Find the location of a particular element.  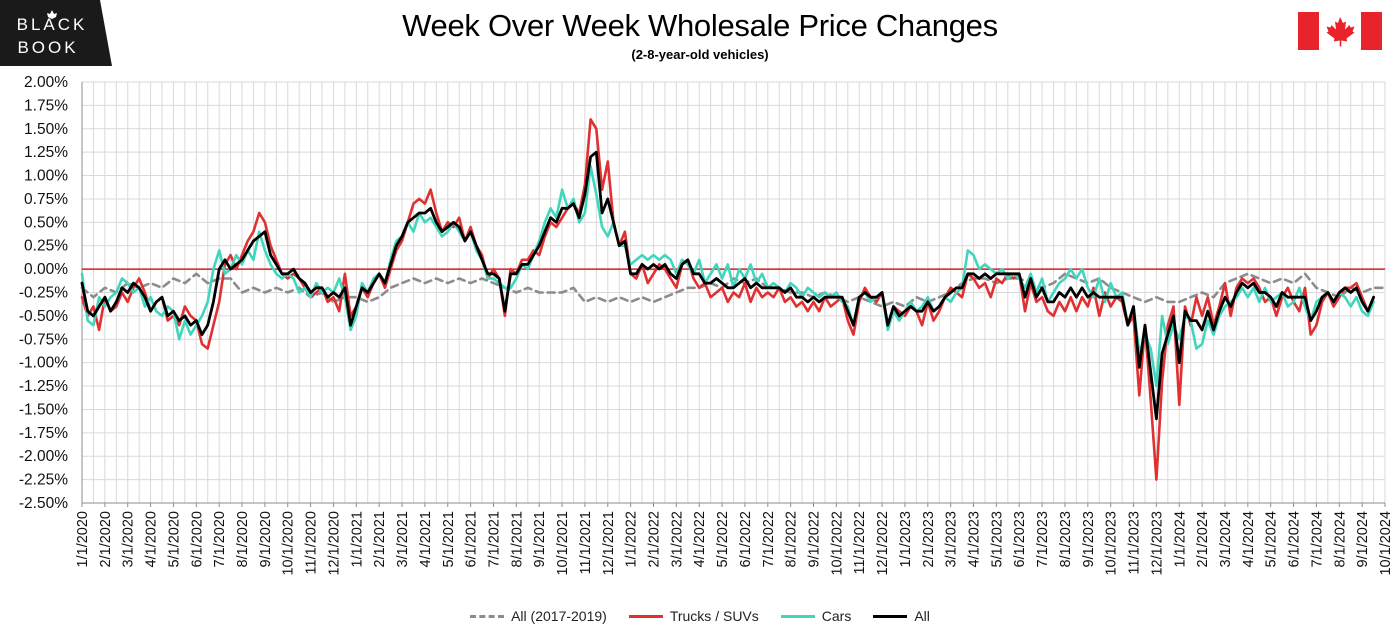

black-book-logo: BLACK BOOK is located at coordinates (56, 33).